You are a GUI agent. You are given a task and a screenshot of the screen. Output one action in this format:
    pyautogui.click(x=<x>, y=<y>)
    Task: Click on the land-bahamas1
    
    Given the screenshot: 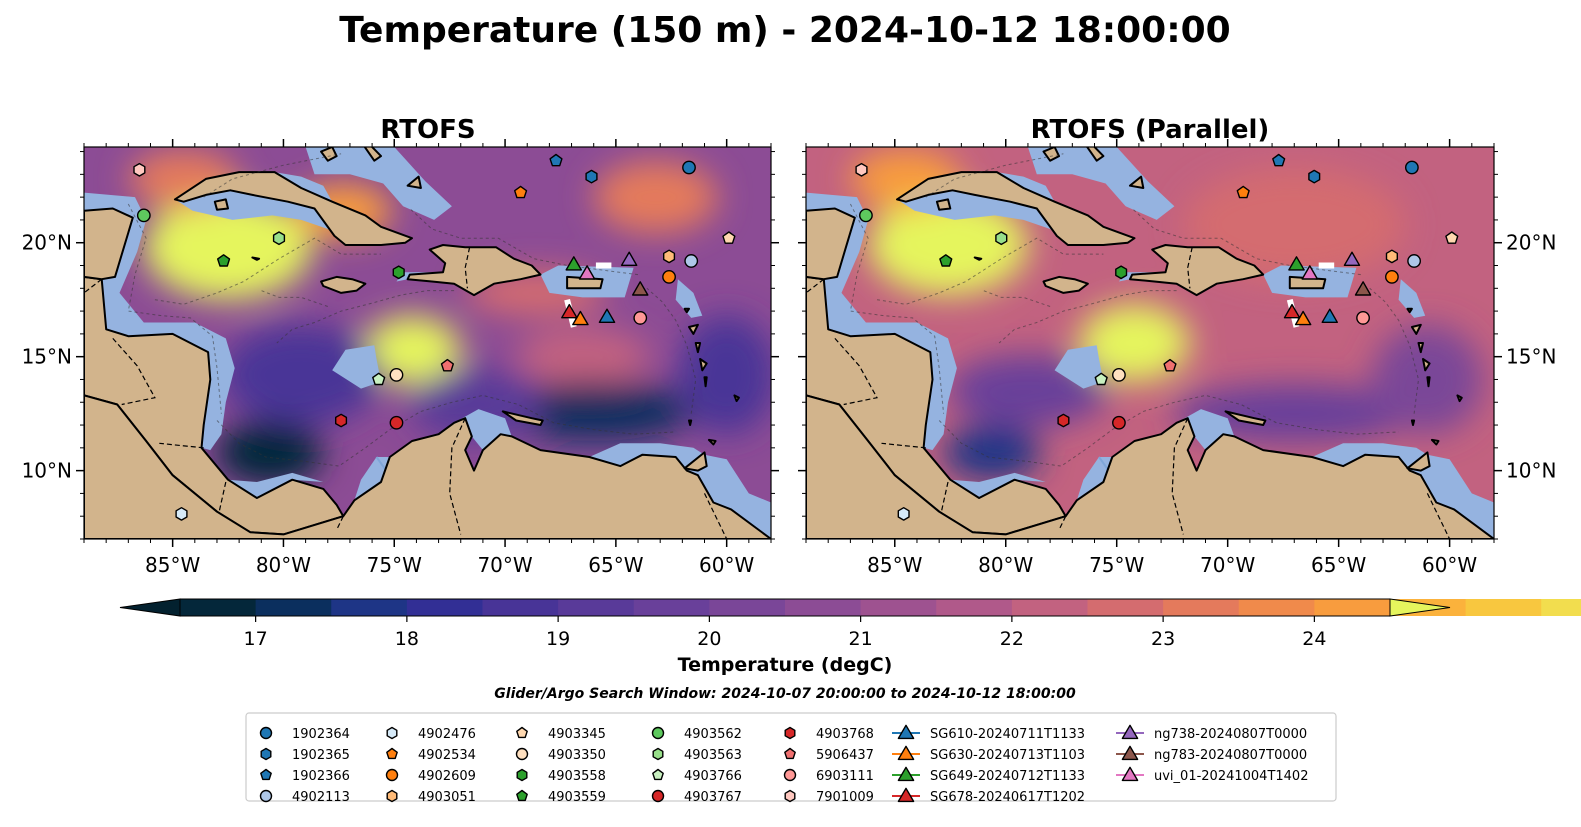 What is the action you would take?
    pyautogui.click(x=329, y=154)
    